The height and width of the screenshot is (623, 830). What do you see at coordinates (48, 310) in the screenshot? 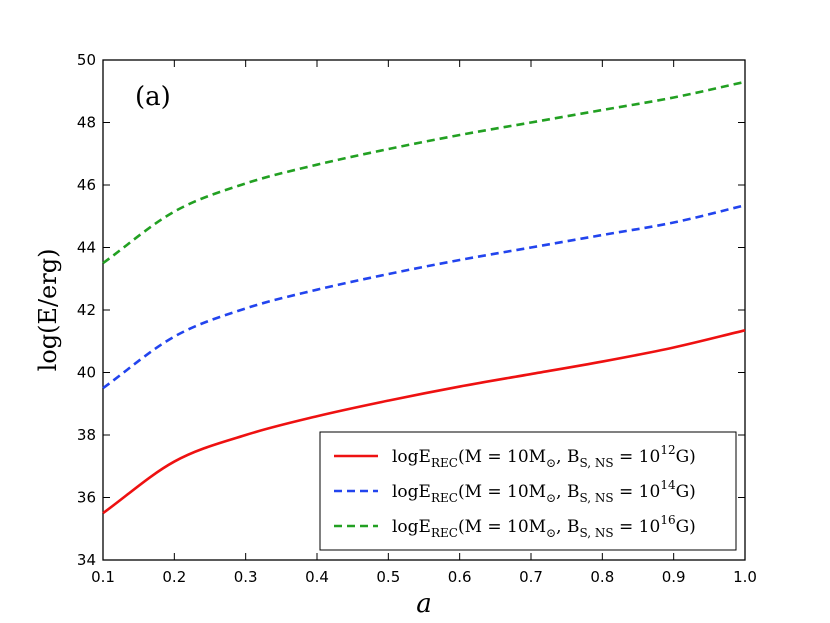
I see `y-axis-label: log(E/erg)` at bounding box center [48, 310].